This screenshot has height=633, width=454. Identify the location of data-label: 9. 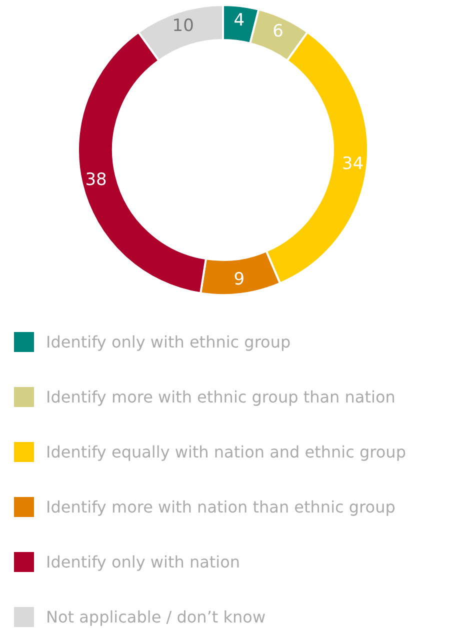
(239, 279).